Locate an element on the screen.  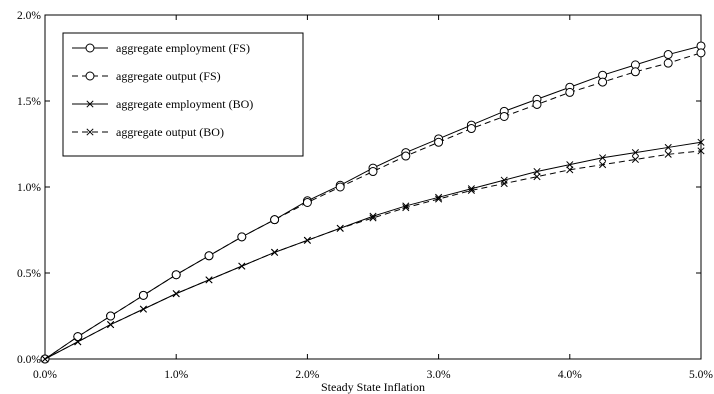
legend-entry: aggregate employment (FS) is located at coordinates (161, 48).